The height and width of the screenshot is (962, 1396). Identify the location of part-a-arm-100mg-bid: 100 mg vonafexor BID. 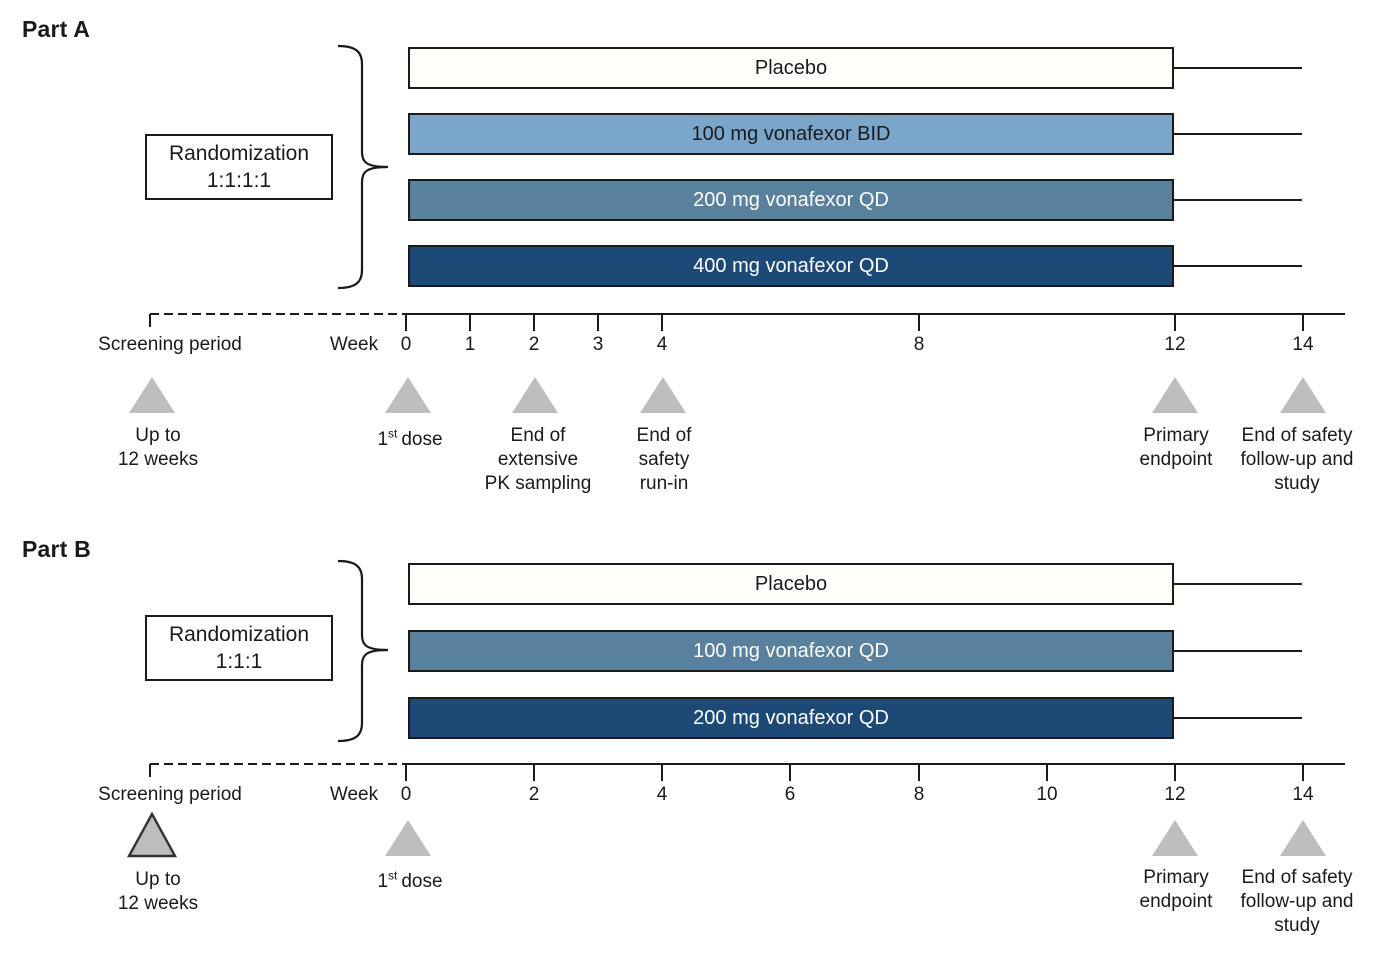
(791, 134).